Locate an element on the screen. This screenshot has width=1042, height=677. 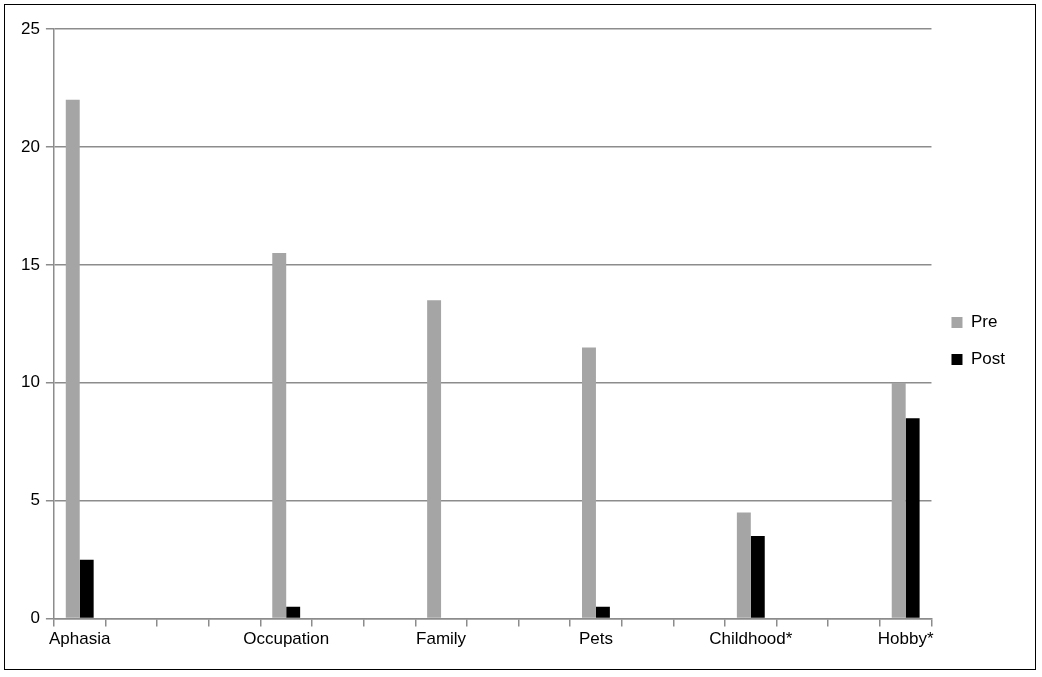
x-tick-label: Family is located at coordinates (441, 639).